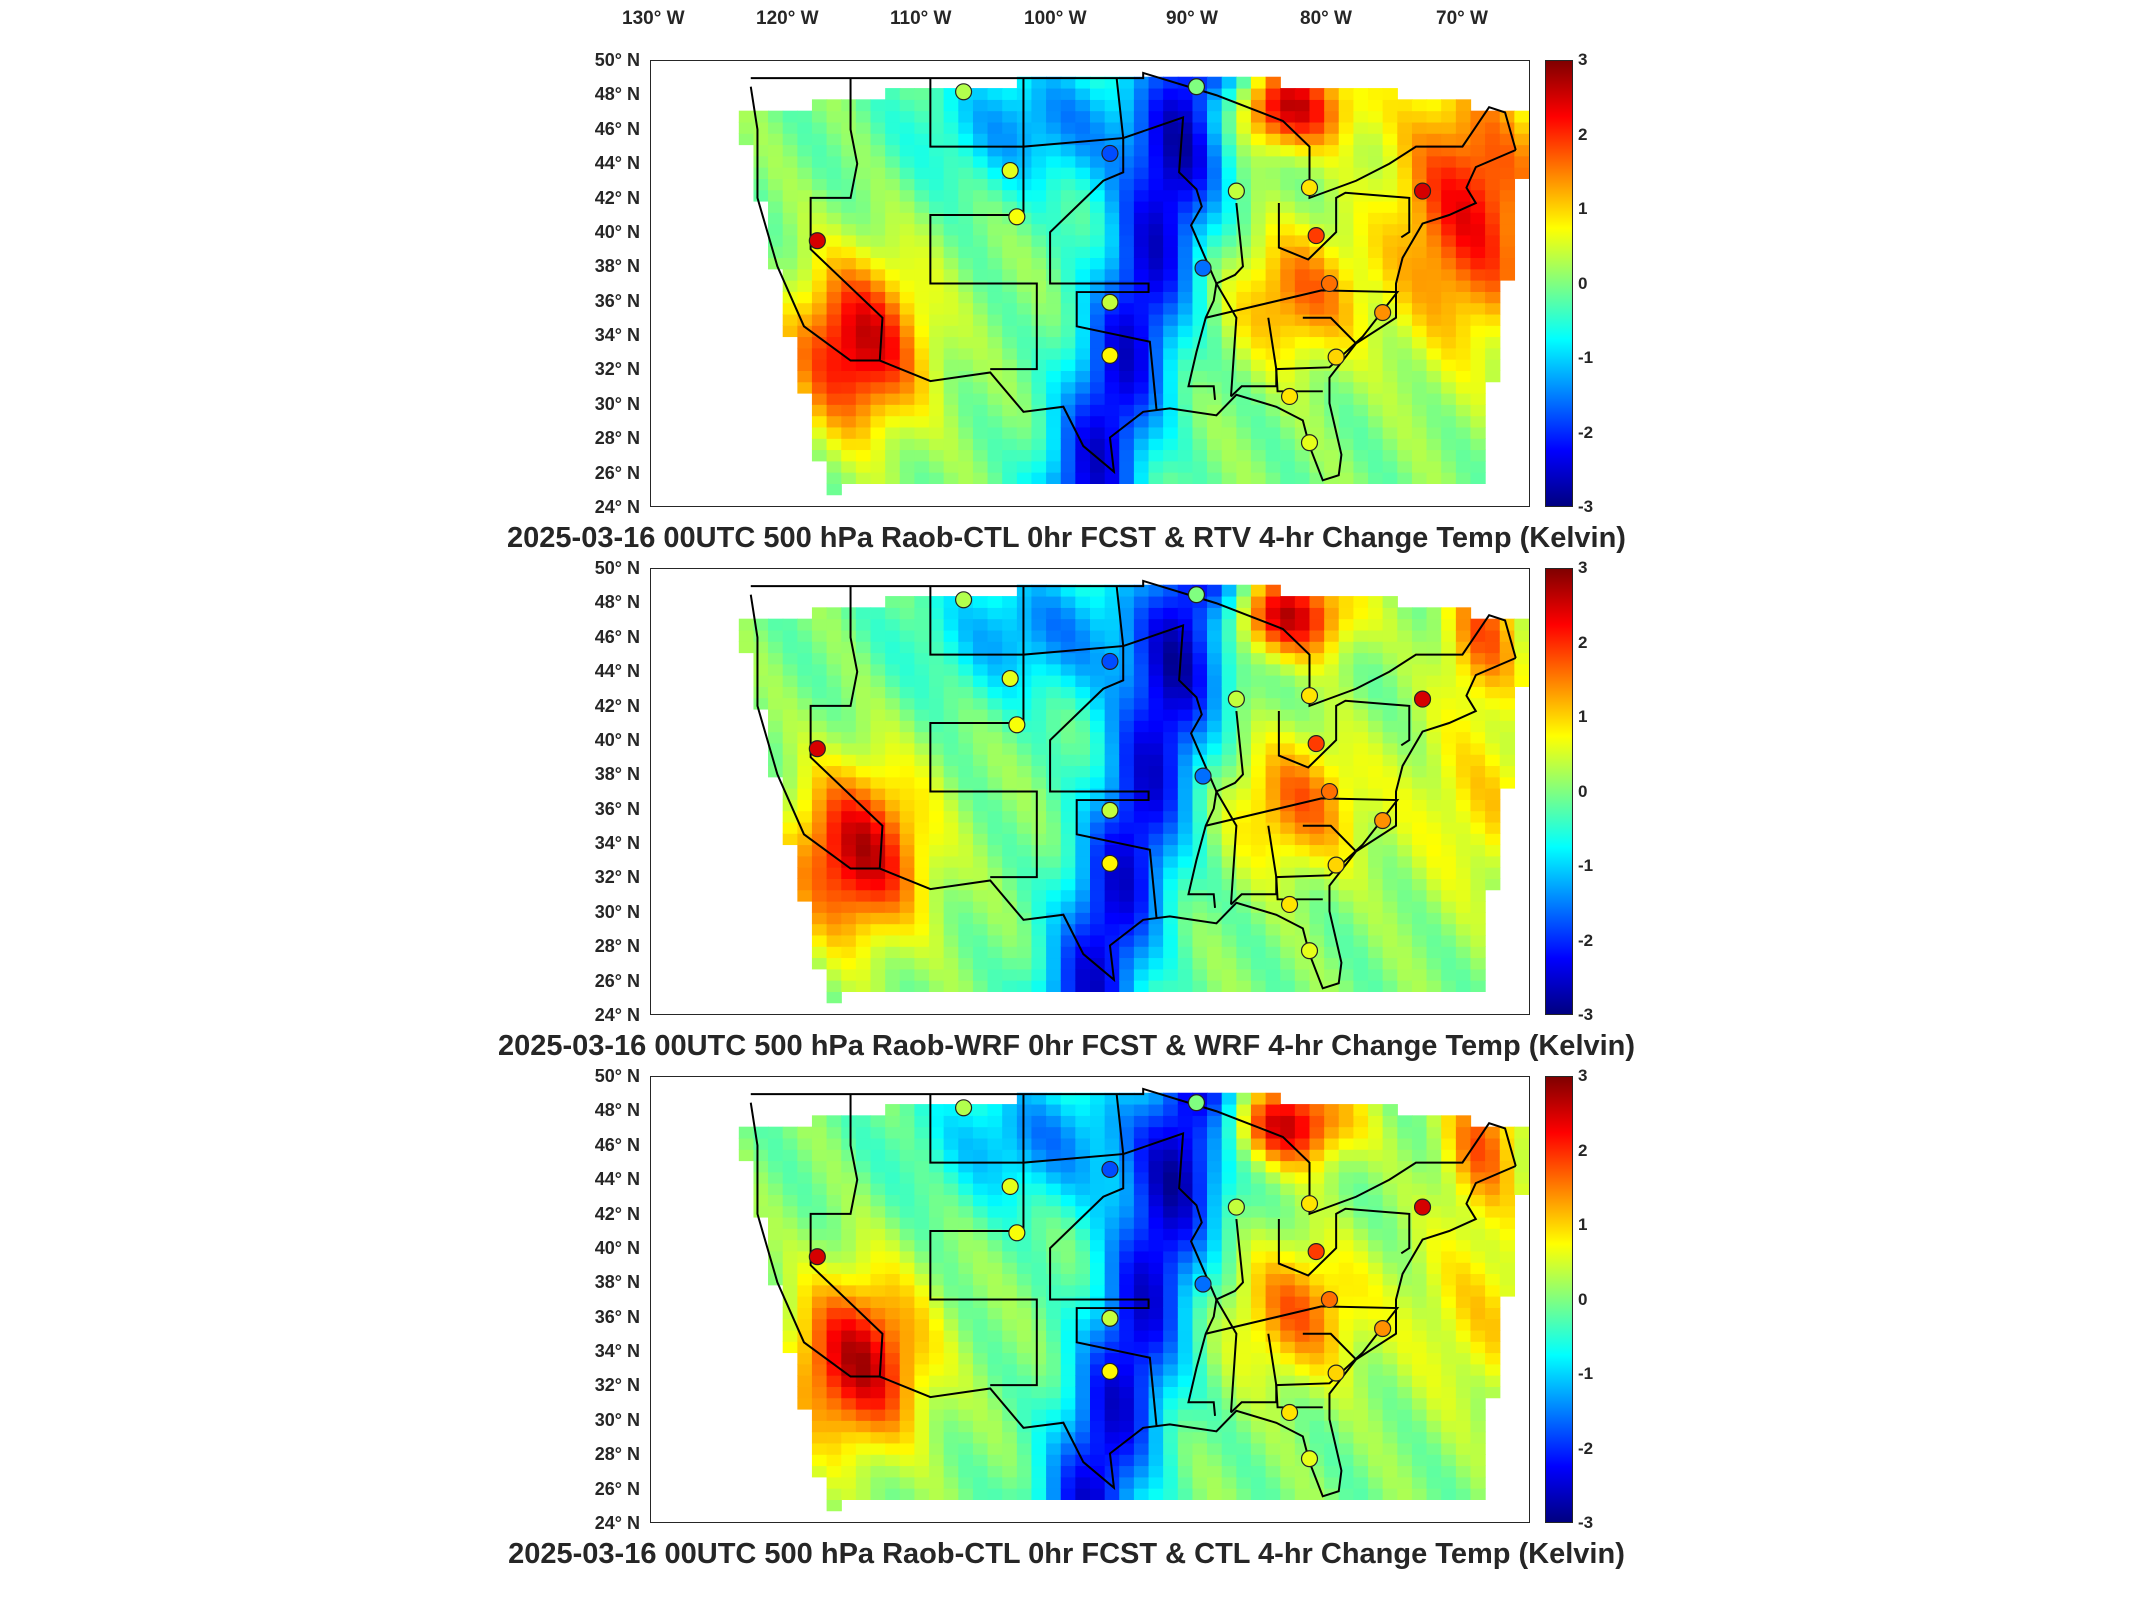 The image size is (2133, 1600). Describe the element at coordinates (1090, 283) in the screenshot. I see `map-plot` at that location.